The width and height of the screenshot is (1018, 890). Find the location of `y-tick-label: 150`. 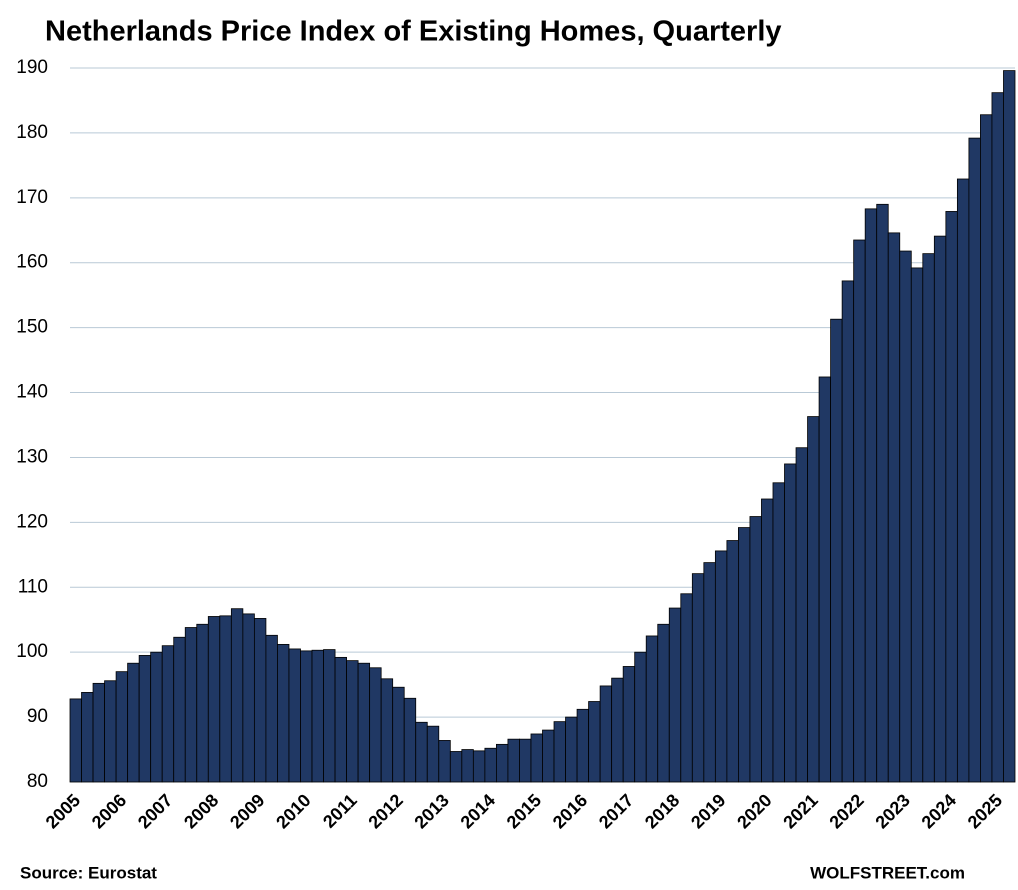

y-tick-label: 150 is located at coordinates (32, 327).